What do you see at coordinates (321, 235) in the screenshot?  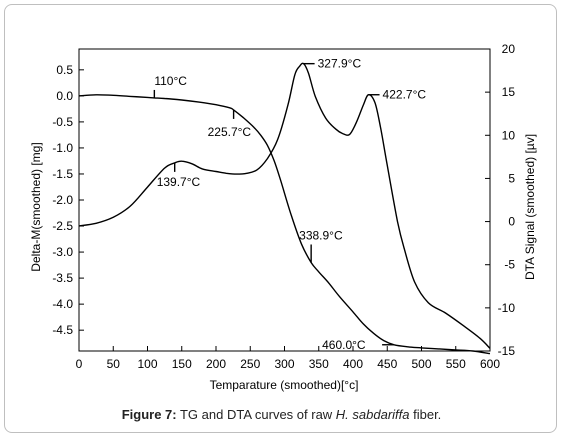 I see `annotation-label: 338.9°C` at bounding box center [321, 235].